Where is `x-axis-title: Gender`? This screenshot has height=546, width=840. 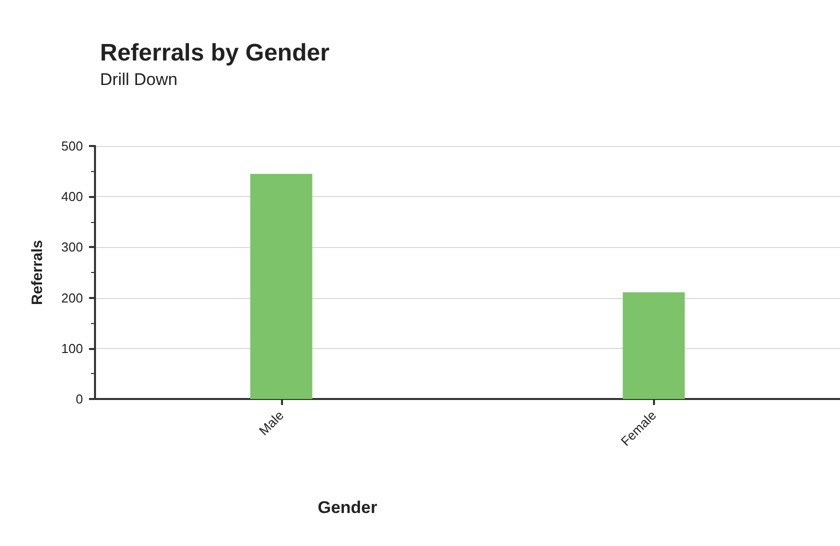
x-axis-title: Gender is located at coordinates (348, 507).